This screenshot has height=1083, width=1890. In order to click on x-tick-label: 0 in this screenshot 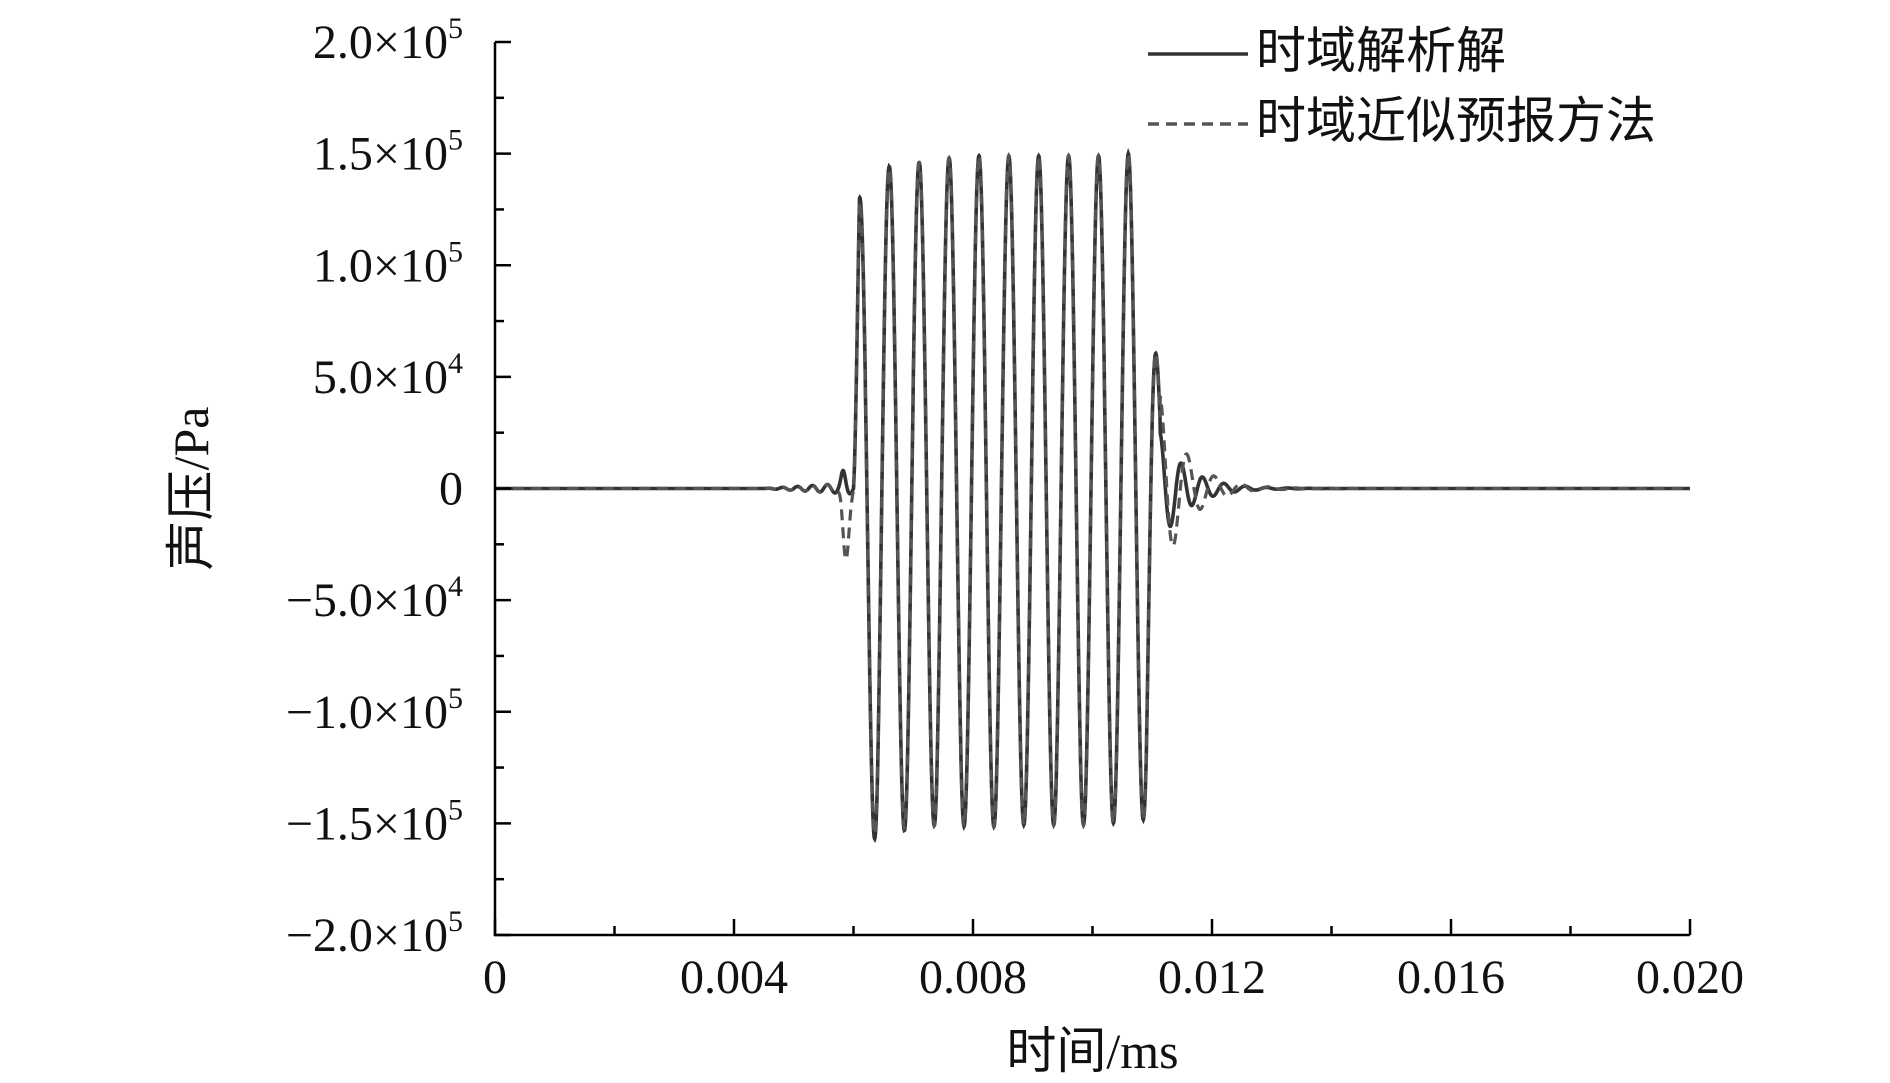, I will do `click(495, 977)`.